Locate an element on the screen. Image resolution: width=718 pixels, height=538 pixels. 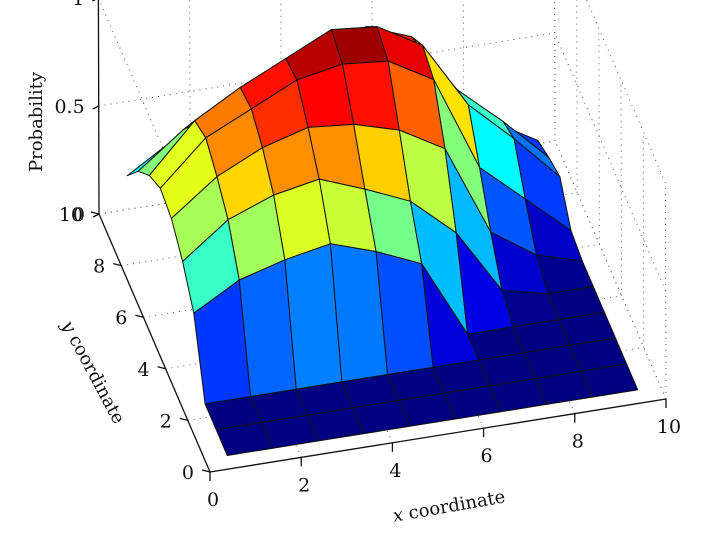
y-tick-label: 0 is located at coordinates (188, 473).